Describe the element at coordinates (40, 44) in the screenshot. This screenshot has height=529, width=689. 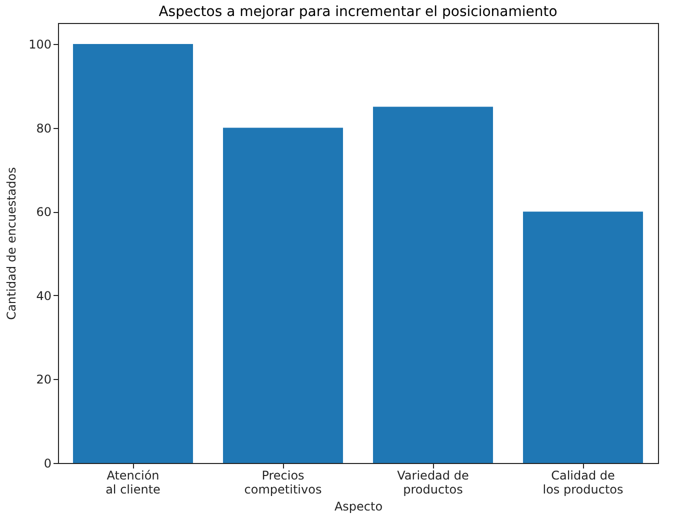
I see `y-tick-label: 100` at that location.